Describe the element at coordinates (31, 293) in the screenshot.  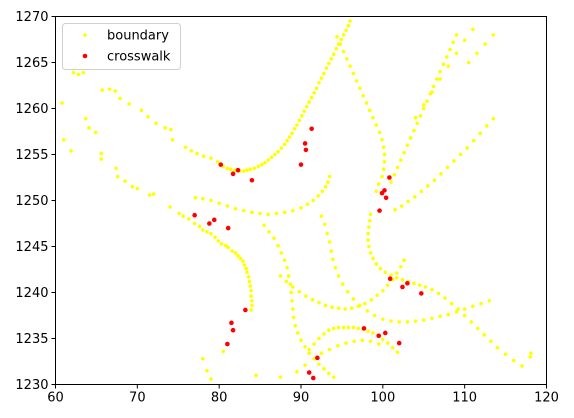
I see `y-tick-label-1240: 1240` at that location.